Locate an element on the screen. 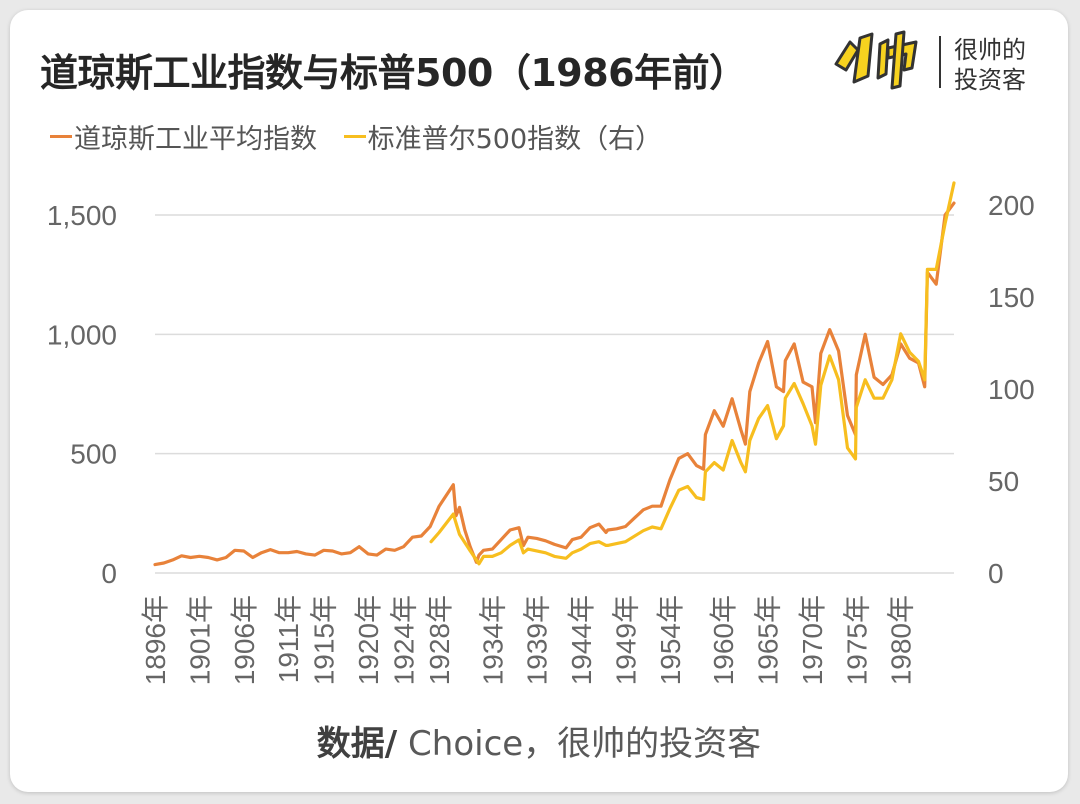 Image resolution: width=1080 pixels, height=804 pixels. left-y-axis: 0 500 1,000 1,500 is located at coordinates (82, 394).